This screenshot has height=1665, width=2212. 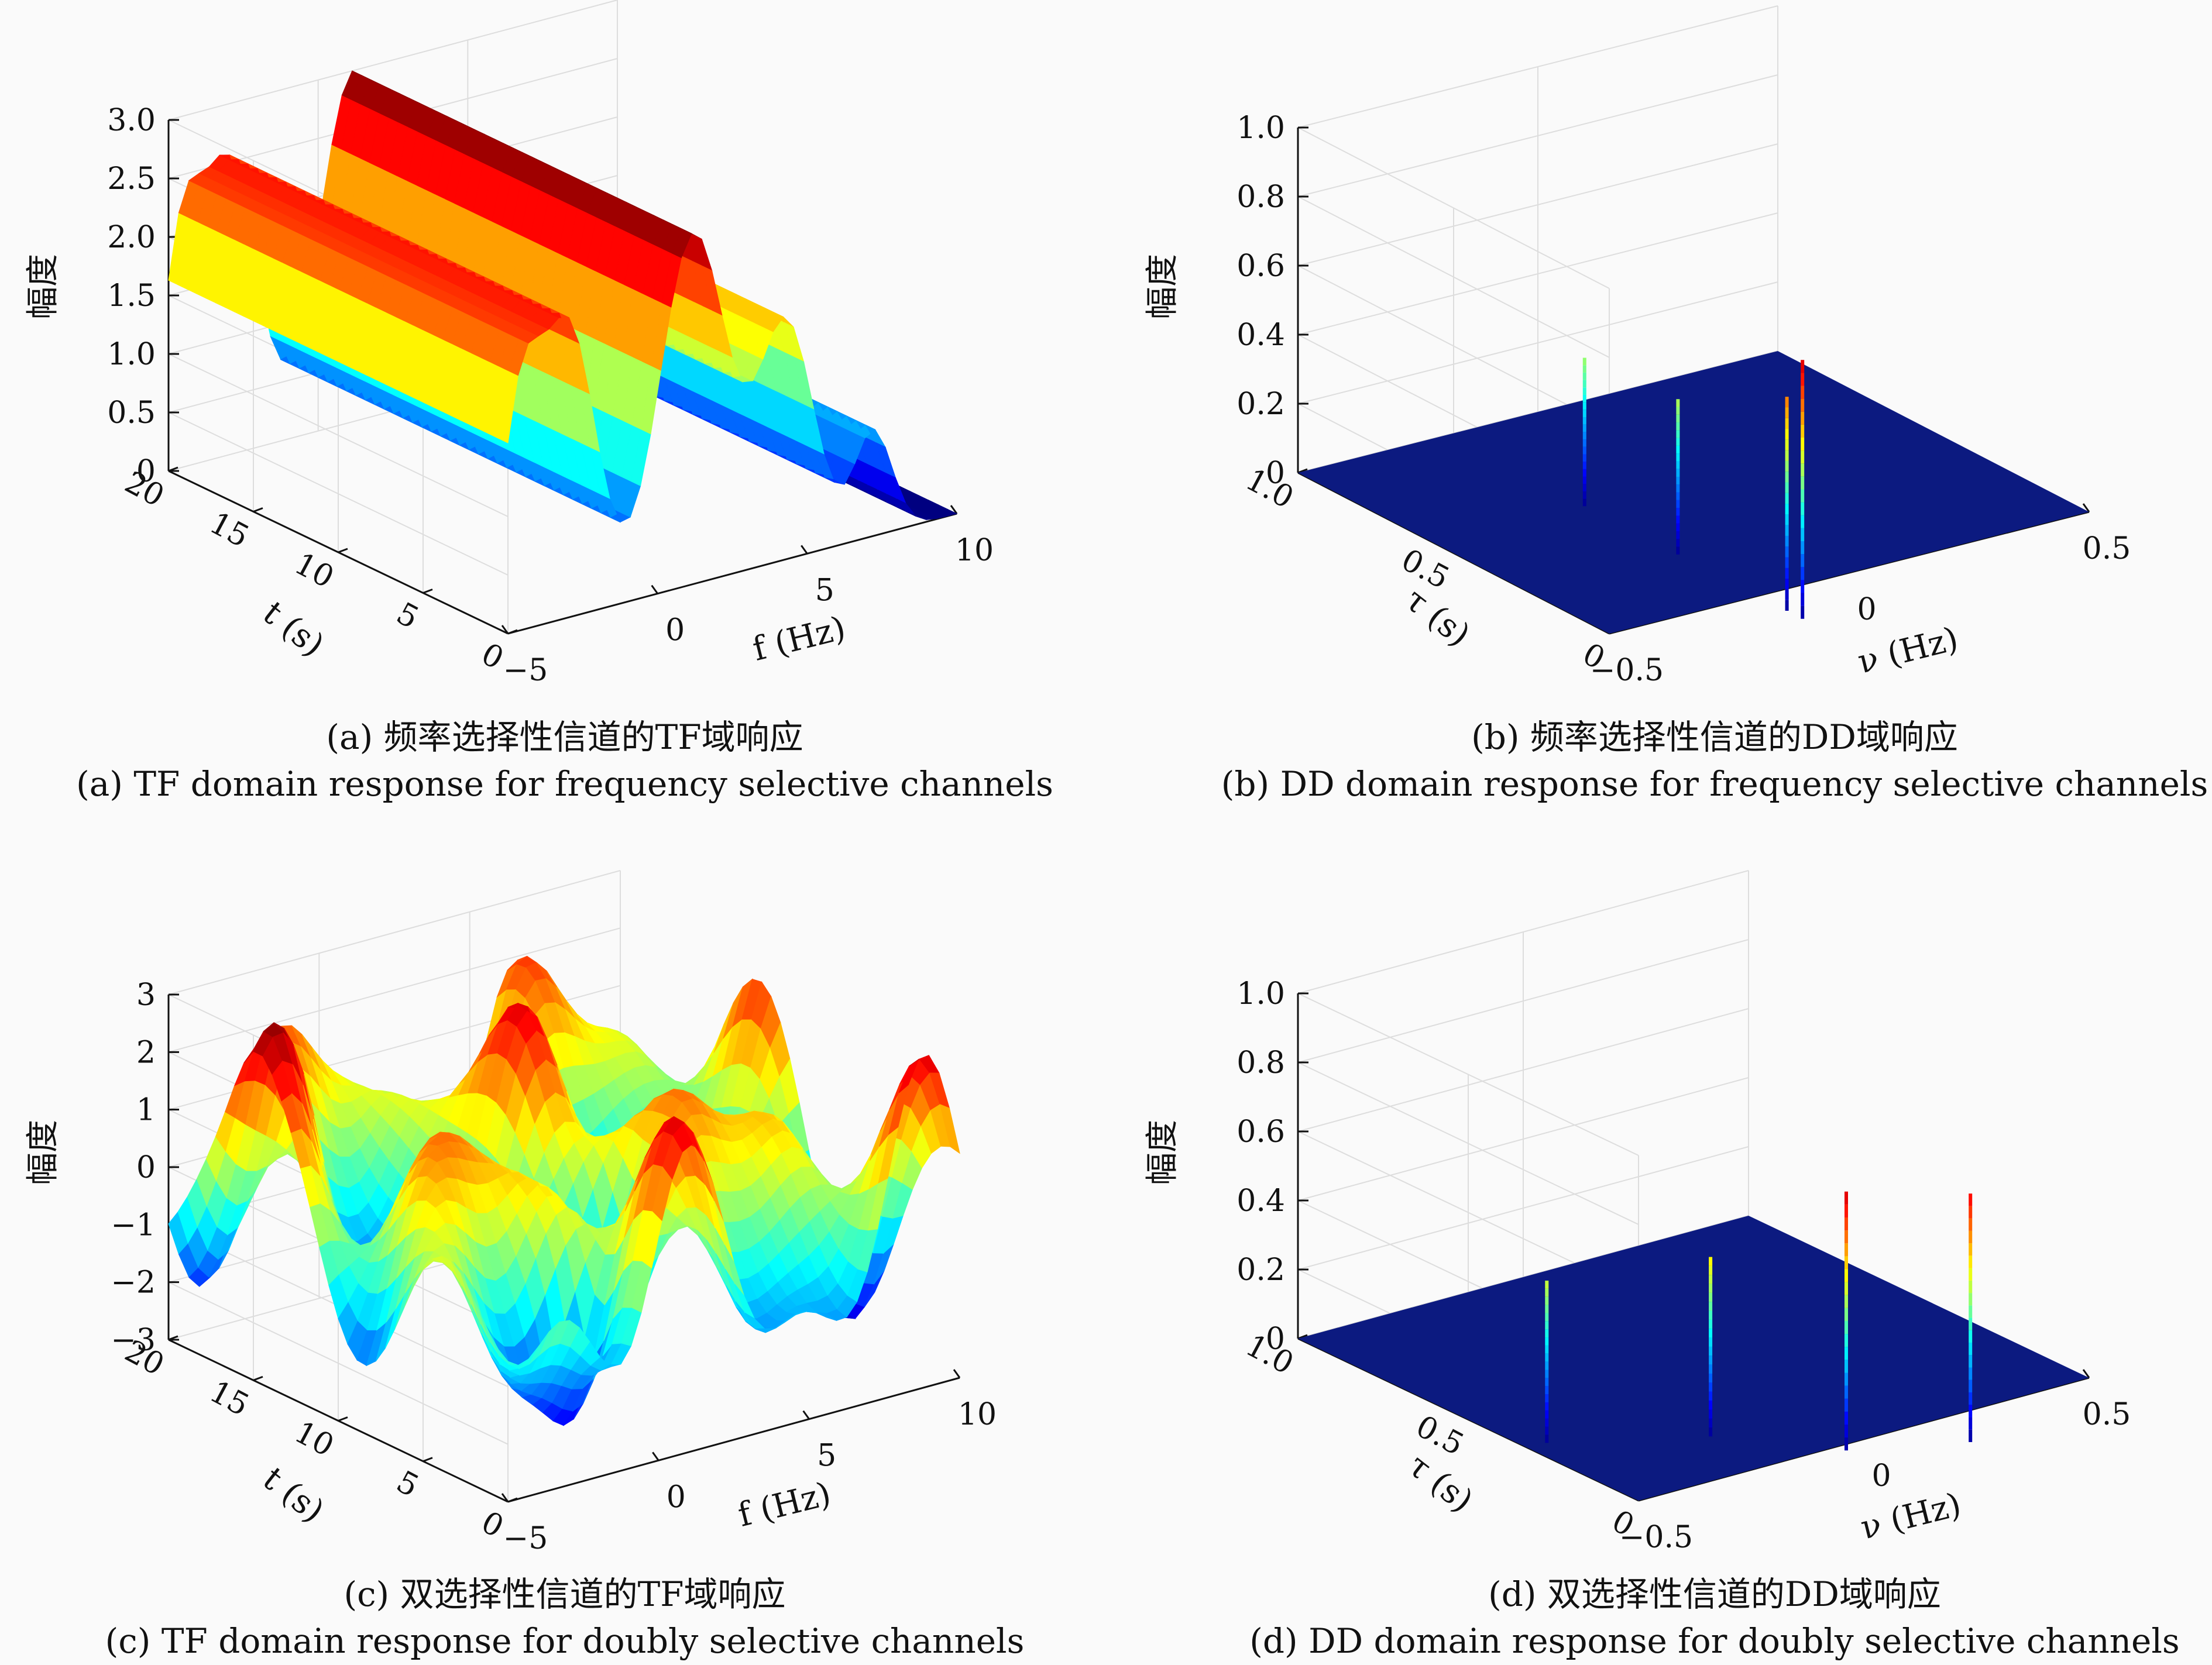 I want to click on caption-cn-d: (d) 双选择性信道的DD域响应, so click(x=1714, y=1594).